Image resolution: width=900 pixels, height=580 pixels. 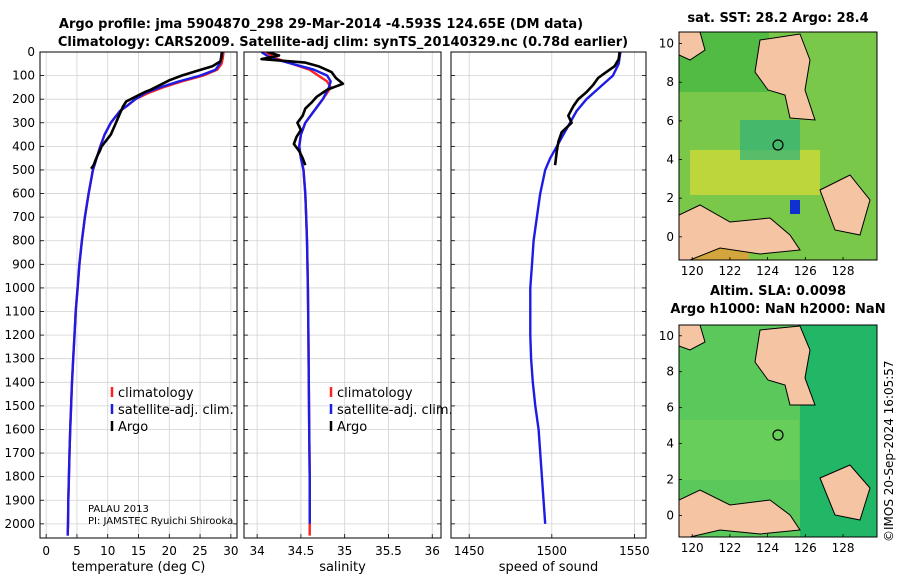 What do you see at coordinates (139, 567) in the screenshot?
I see `temperature-xlabel: temperature (deg C)` at bounding box center [139, 567].